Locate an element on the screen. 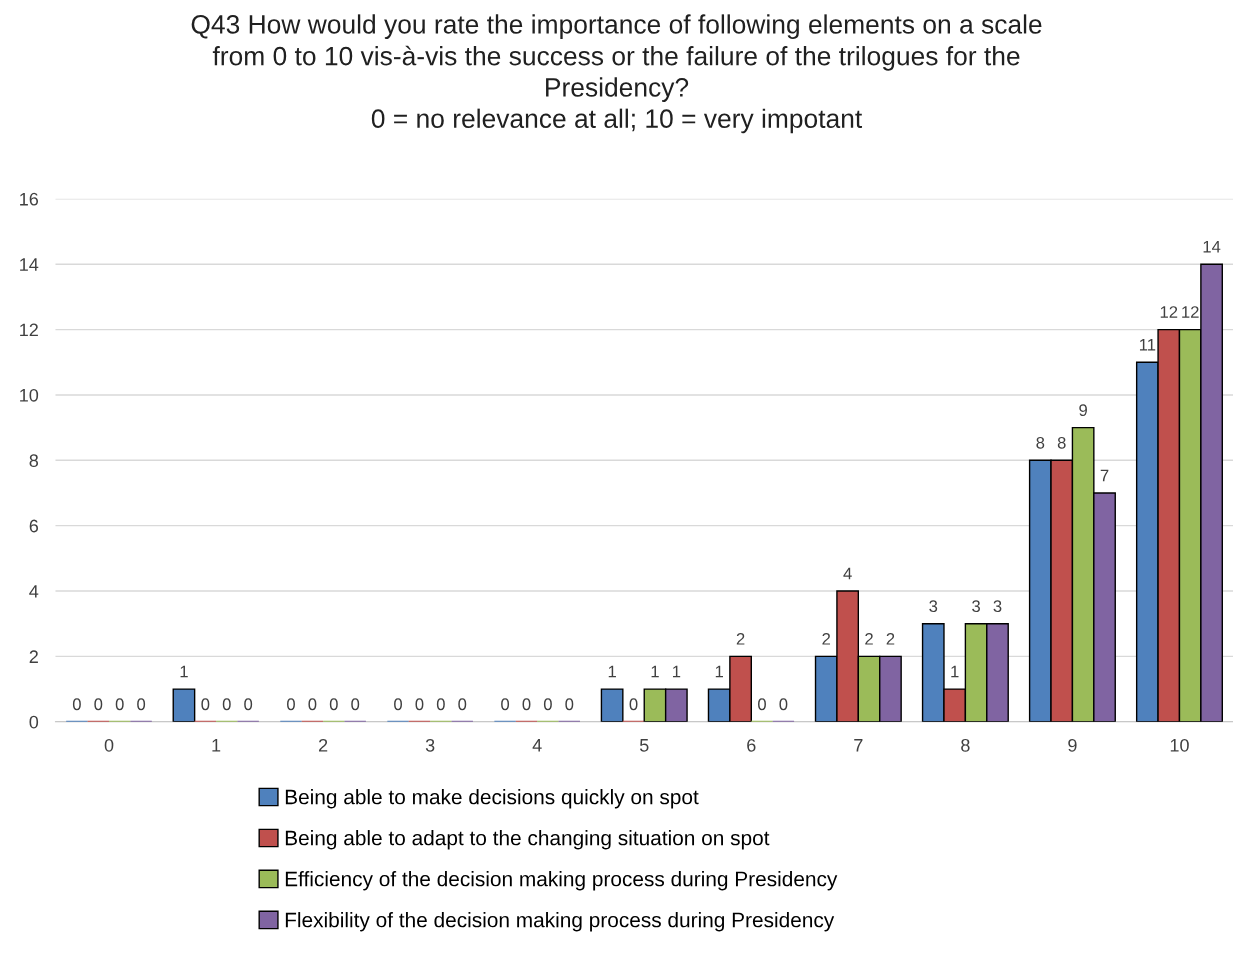  y-tick-label: 12 is located at coordinates (29, 330).